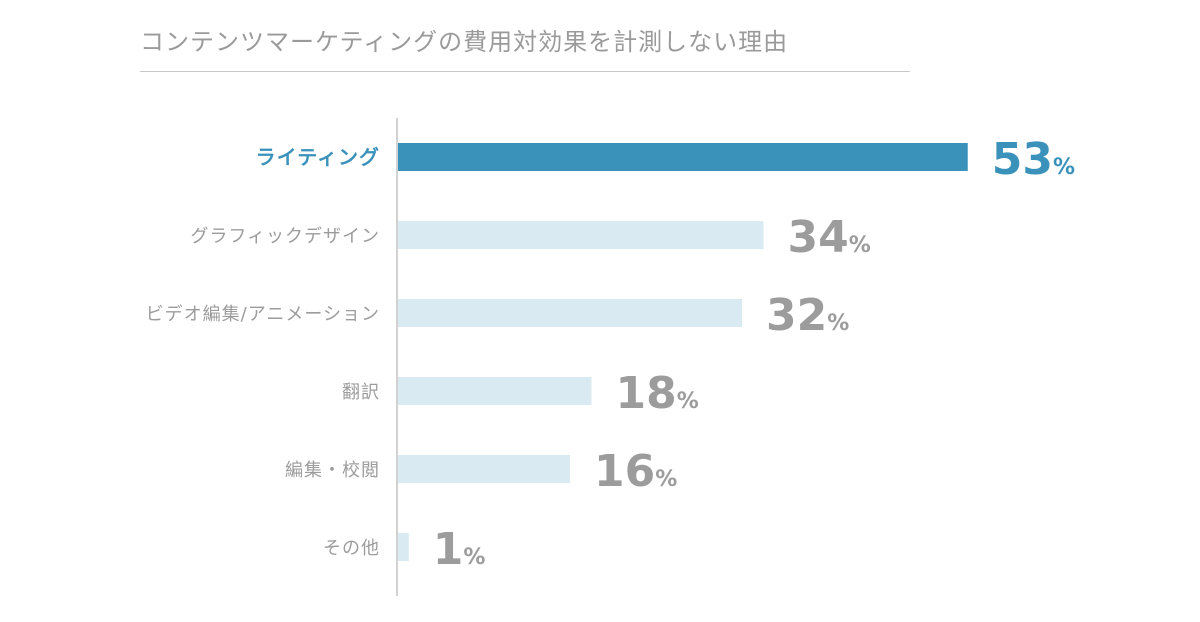 Image resolution: width=1200 pixels, height=622 pixels. What do you see at coordinates (646, 393) in the screenshot?
I see `data-label-value: 18` at bounding box center [646, 393].